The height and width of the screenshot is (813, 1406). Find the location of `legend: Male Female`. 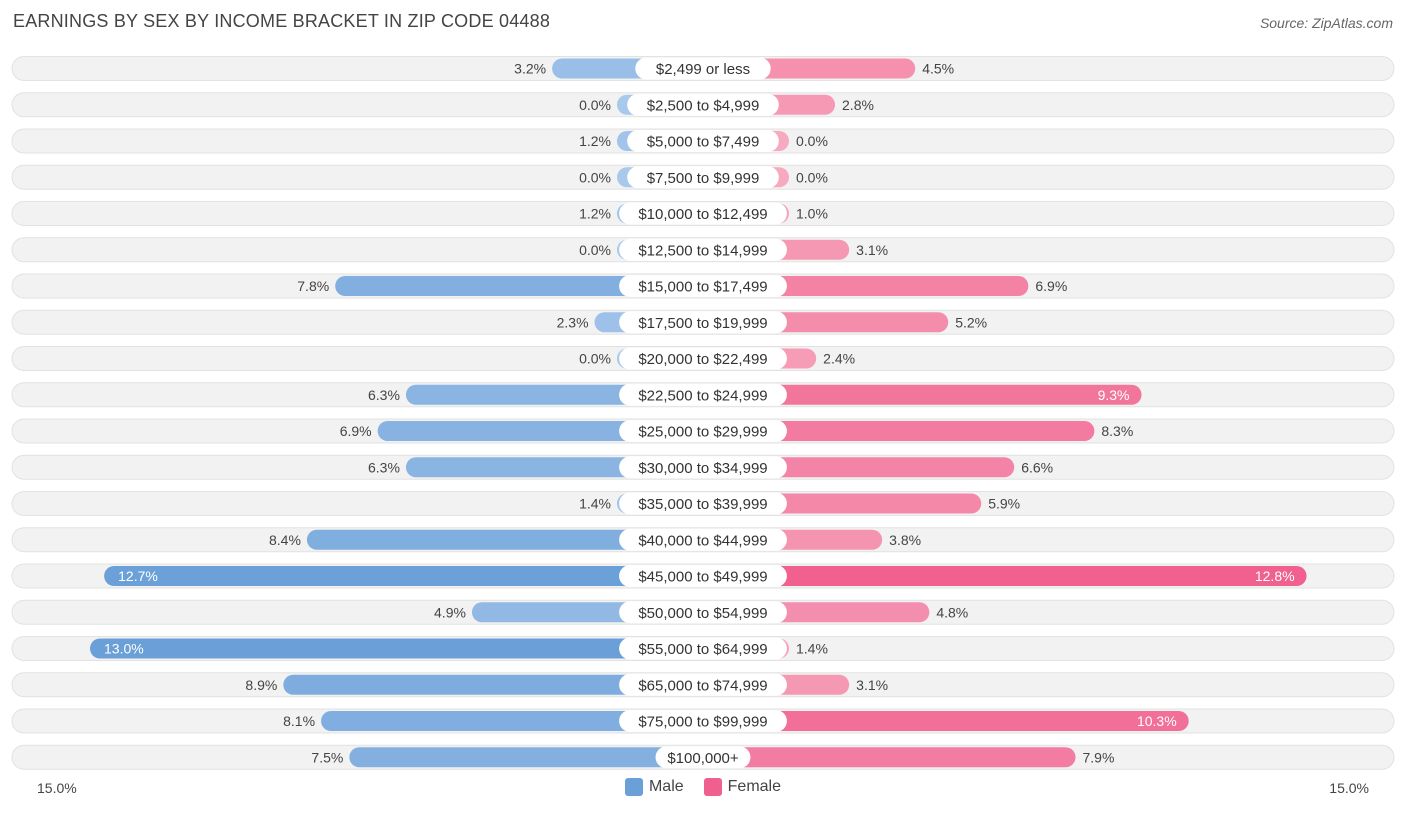

legend: Male Female is located at coordinates (703, 787).